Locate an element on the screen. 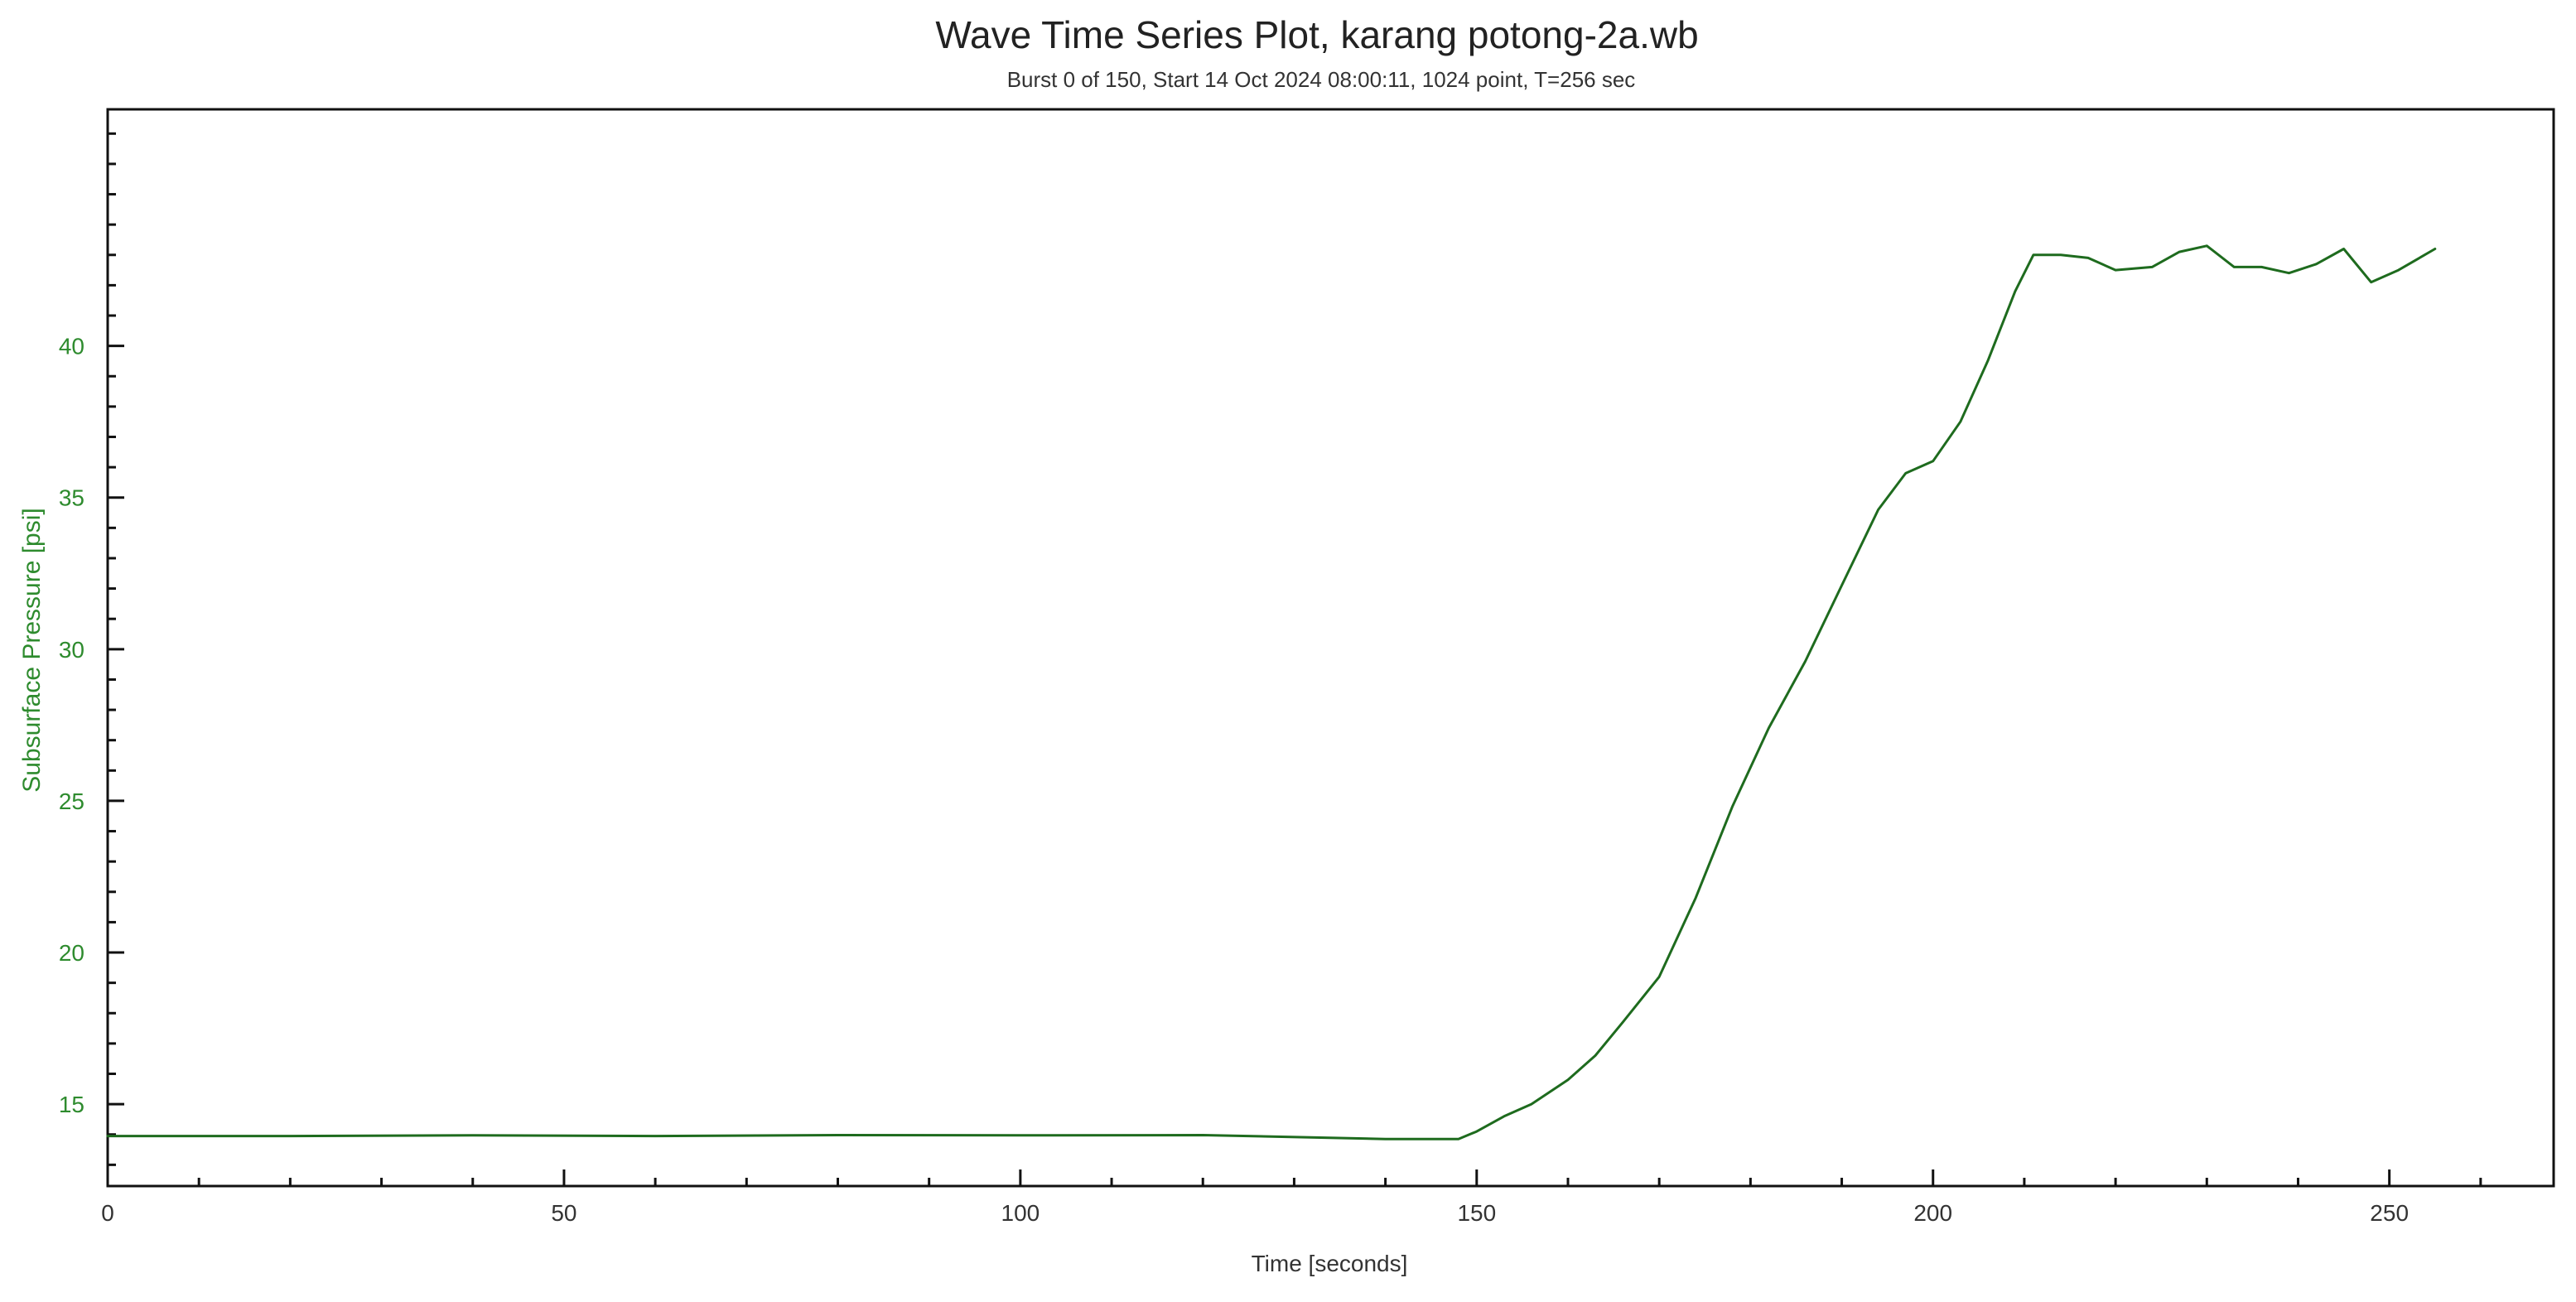  x-tick-label: 50 is located at coordinates (563, 1213).